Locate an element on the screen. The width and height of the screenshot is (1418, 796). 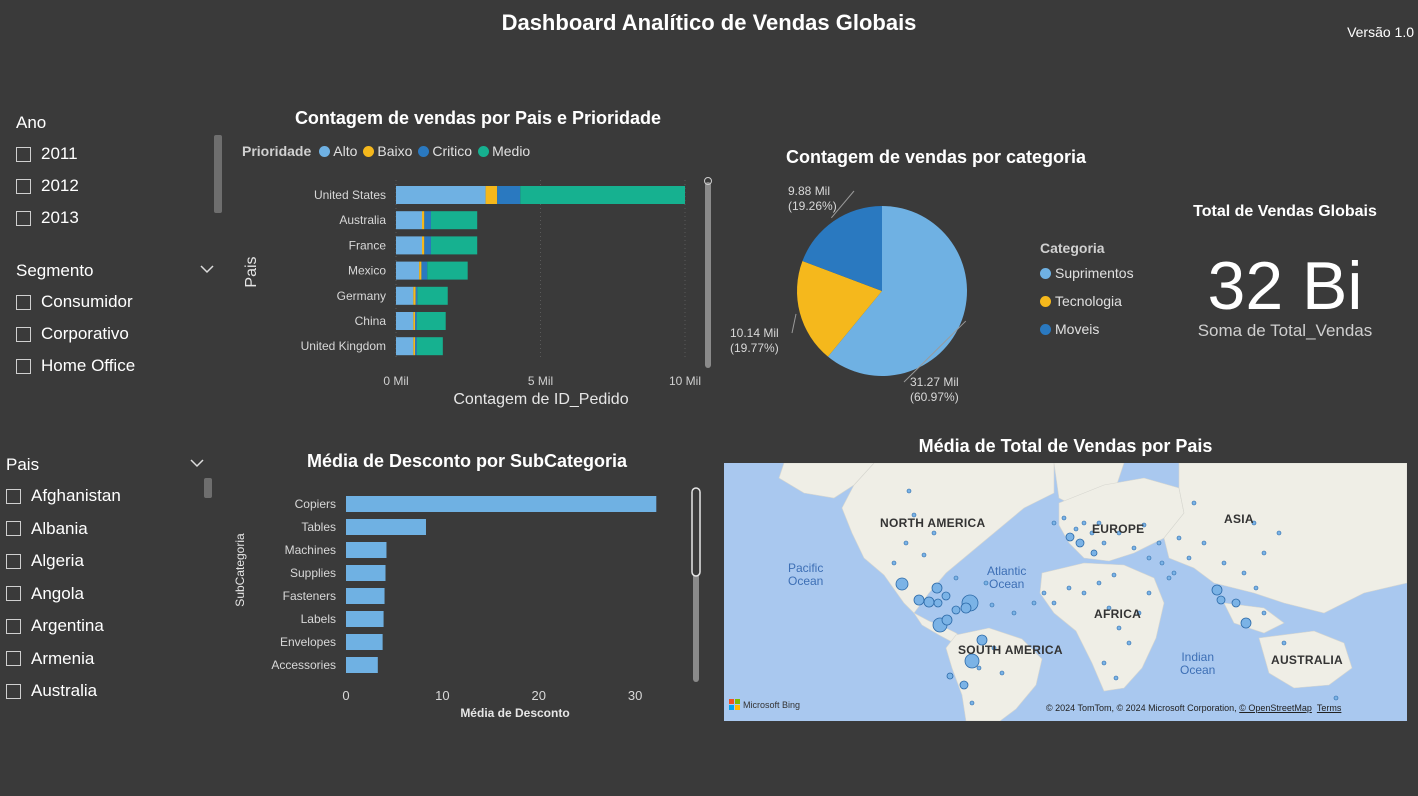
legend-item: Medio is located at coordinates (504, 151).